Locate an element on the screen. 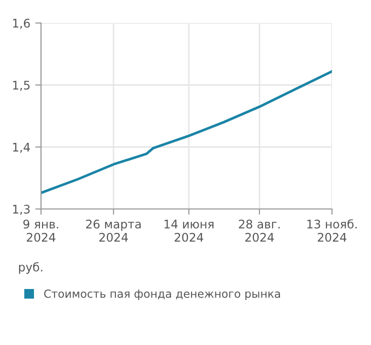 This screenshot has width=371, height=345. y-tick-label: 1,5 is located at coordinates (21, 85).